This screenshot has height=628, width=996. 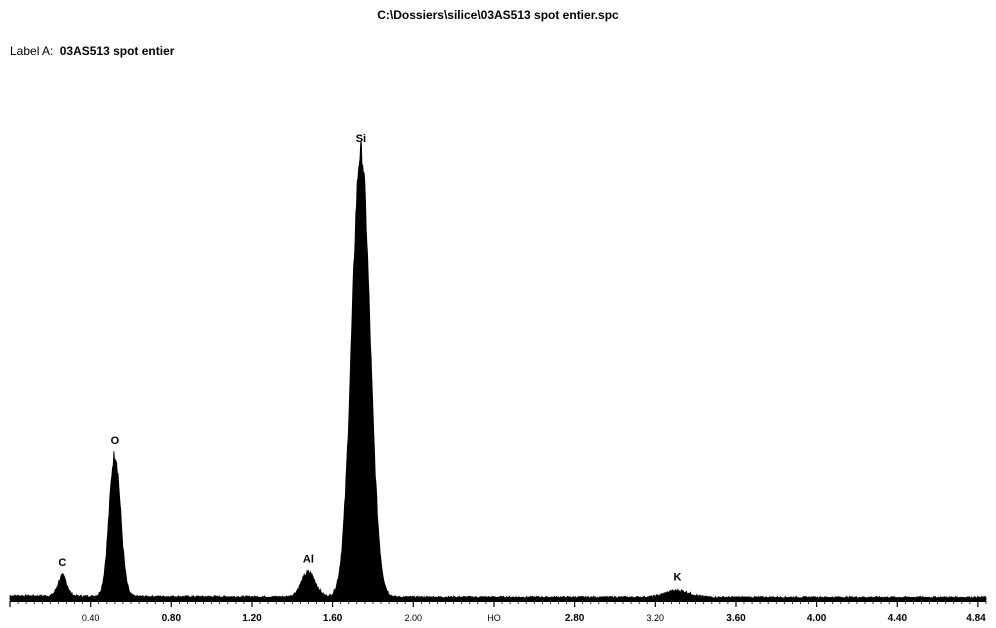 I want to click on x-tick-label: HO, so click(x=494, y=618).